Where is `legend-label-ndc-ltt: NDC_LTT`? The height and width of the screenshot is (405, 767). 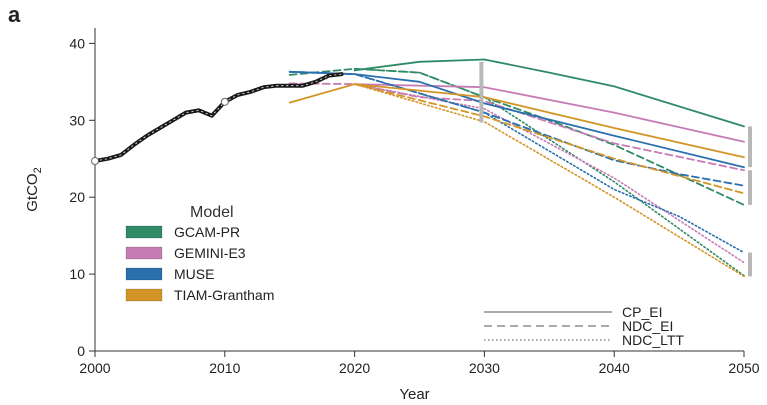 legend-label-ndc-ltt: NDC_LTT is located at coordinates (653, 340).